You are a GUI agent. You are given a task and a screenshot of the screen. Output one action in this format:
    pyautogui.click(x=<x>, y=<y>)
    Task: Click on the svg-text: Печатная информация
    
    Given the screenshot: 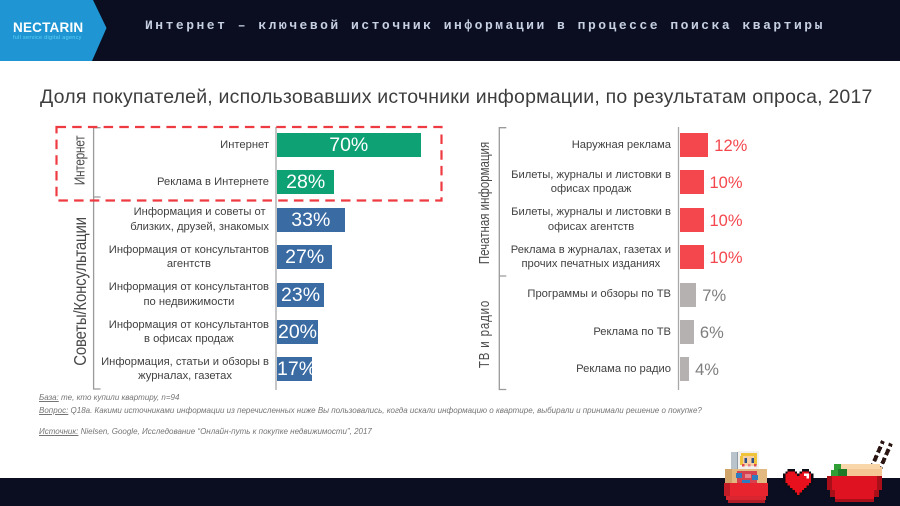 What is the action you would take?
    pyautogui.click(x=484, y=203)
    